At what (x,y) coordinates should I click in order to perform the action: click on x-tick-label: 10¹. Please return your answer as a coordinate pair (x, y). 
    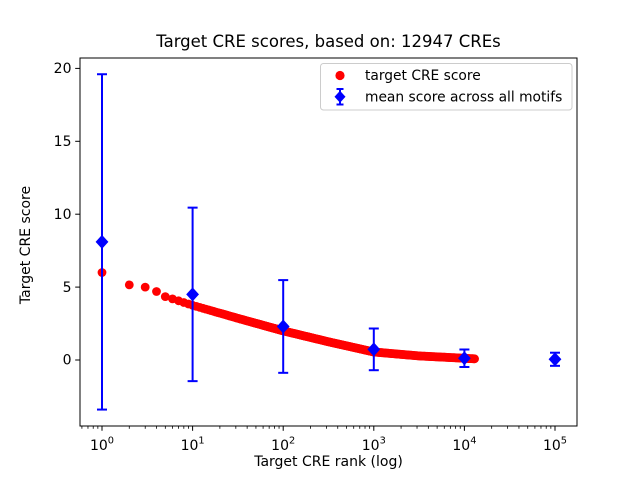
    Looking at the image, I should click on (193, 445).